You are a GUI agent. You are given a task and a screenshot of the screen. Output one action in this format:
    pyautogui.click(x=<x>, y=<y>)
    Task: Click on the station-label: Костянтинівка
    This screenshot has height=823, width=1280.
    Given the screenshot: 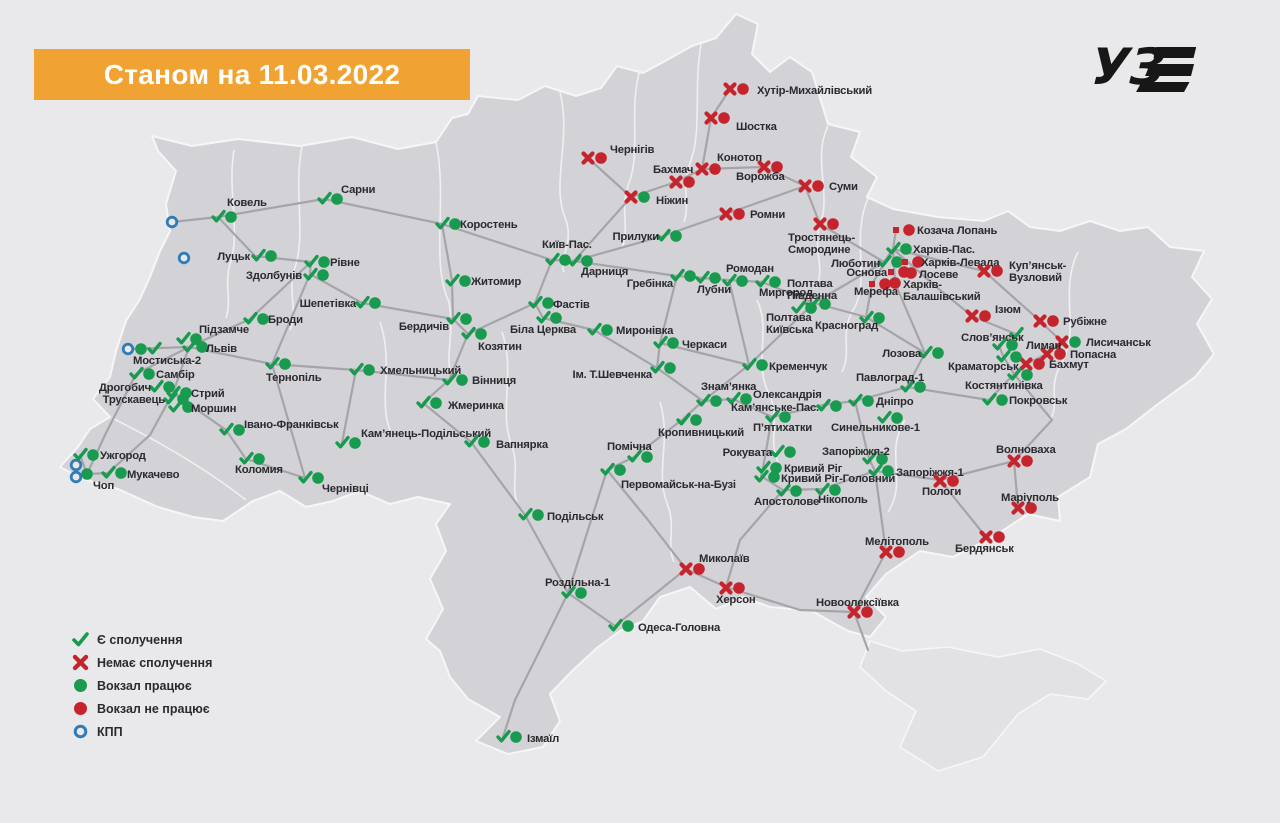 What is the action you would take?
    pyautogui.click(x=1004, y=386)
    